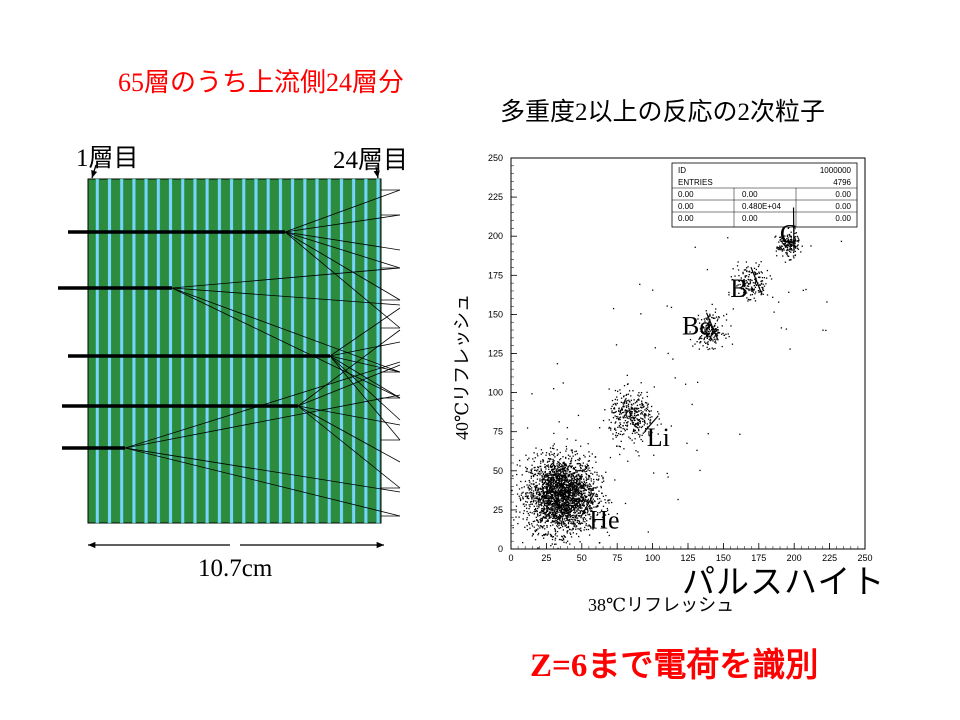 This screenshot has width=960, height=720. I want to click on stats-frame, so click(764, 195).